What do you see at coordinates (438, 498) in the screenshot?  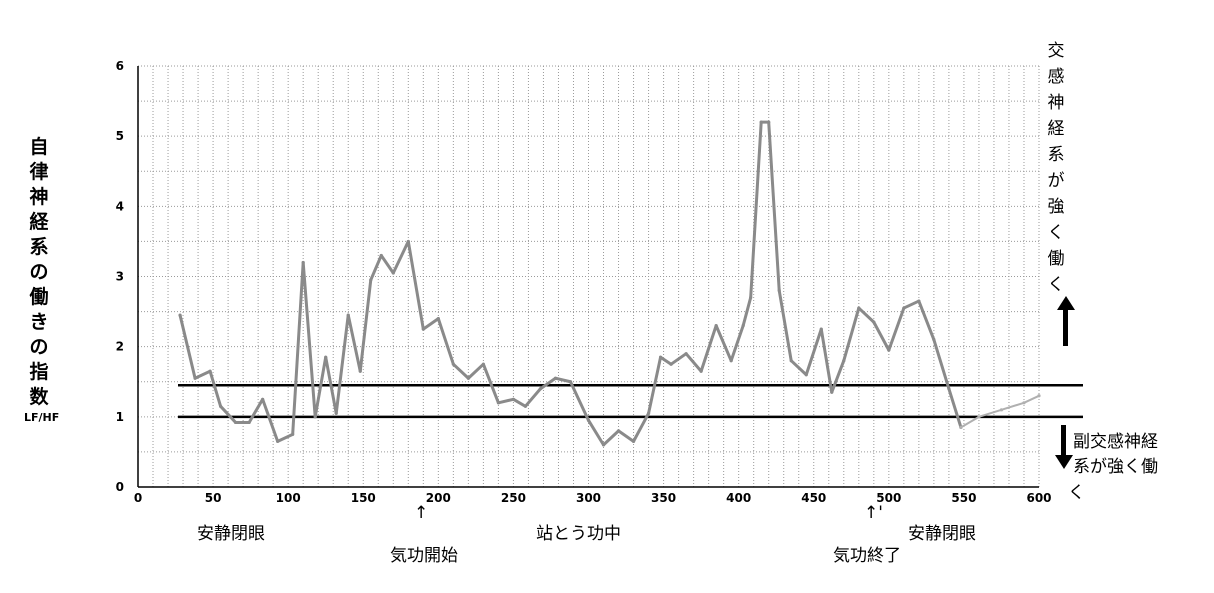 I see `x-tick-label: 200` at bounding box center [438, 498].